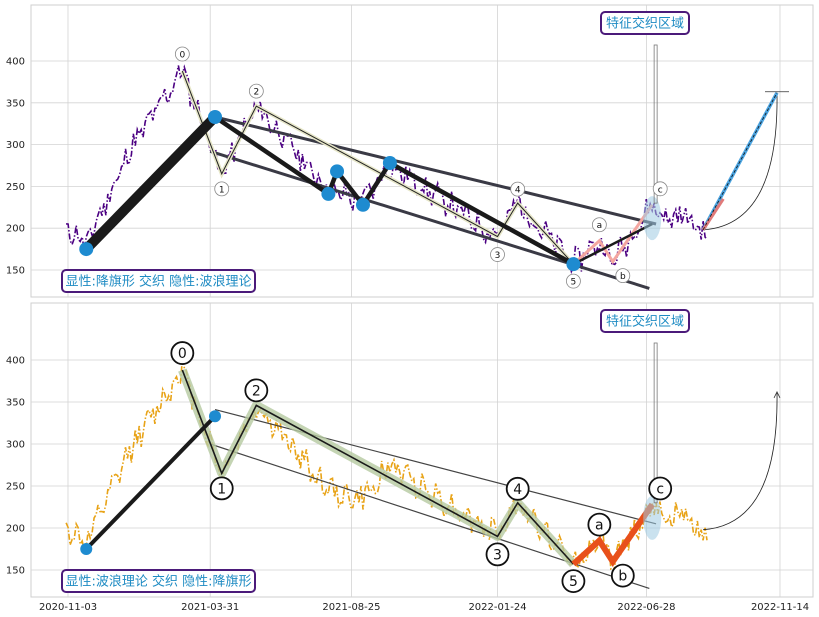 This screenshot has width=819, height=617. Describe the element at coordinates (777, 395) in the screenshot. I see `projection-arrow` at that location.